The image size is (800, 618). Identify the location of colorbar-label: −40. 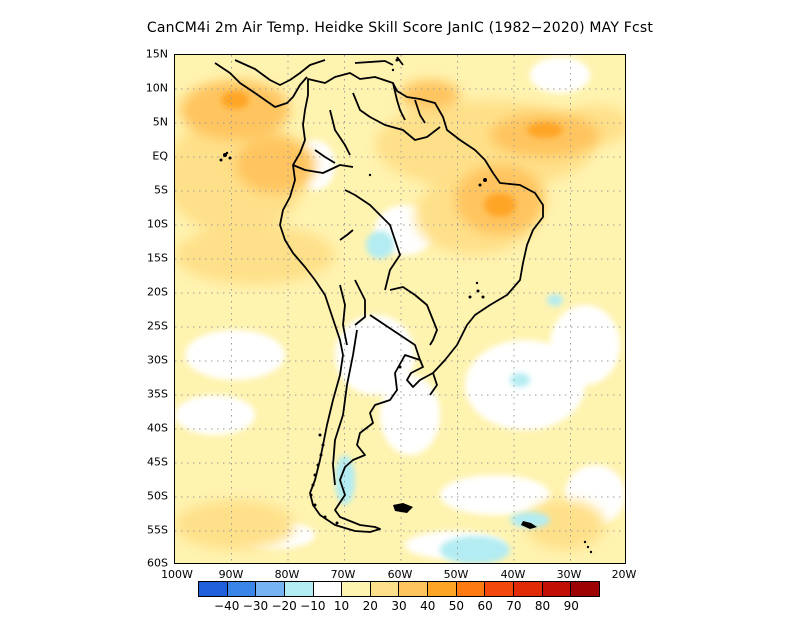
(227, 606).